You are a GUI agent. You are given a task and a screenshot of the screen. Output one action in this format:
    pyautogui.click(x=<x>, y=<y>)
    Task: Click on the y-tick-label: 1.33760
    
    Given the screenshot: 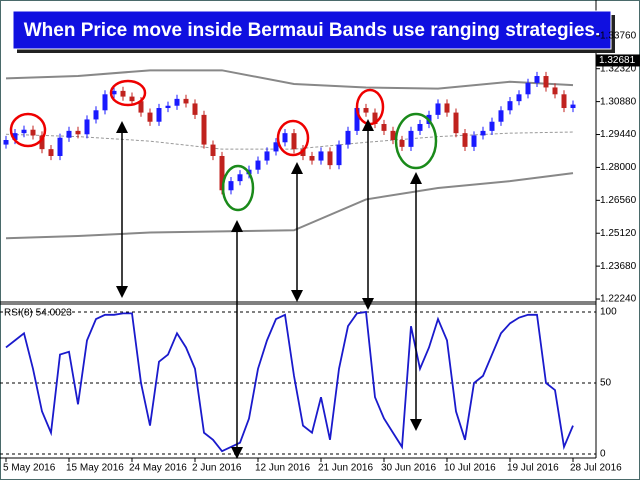 What is the action you would take?
    pyautogui.click(x=618, y=35)
    